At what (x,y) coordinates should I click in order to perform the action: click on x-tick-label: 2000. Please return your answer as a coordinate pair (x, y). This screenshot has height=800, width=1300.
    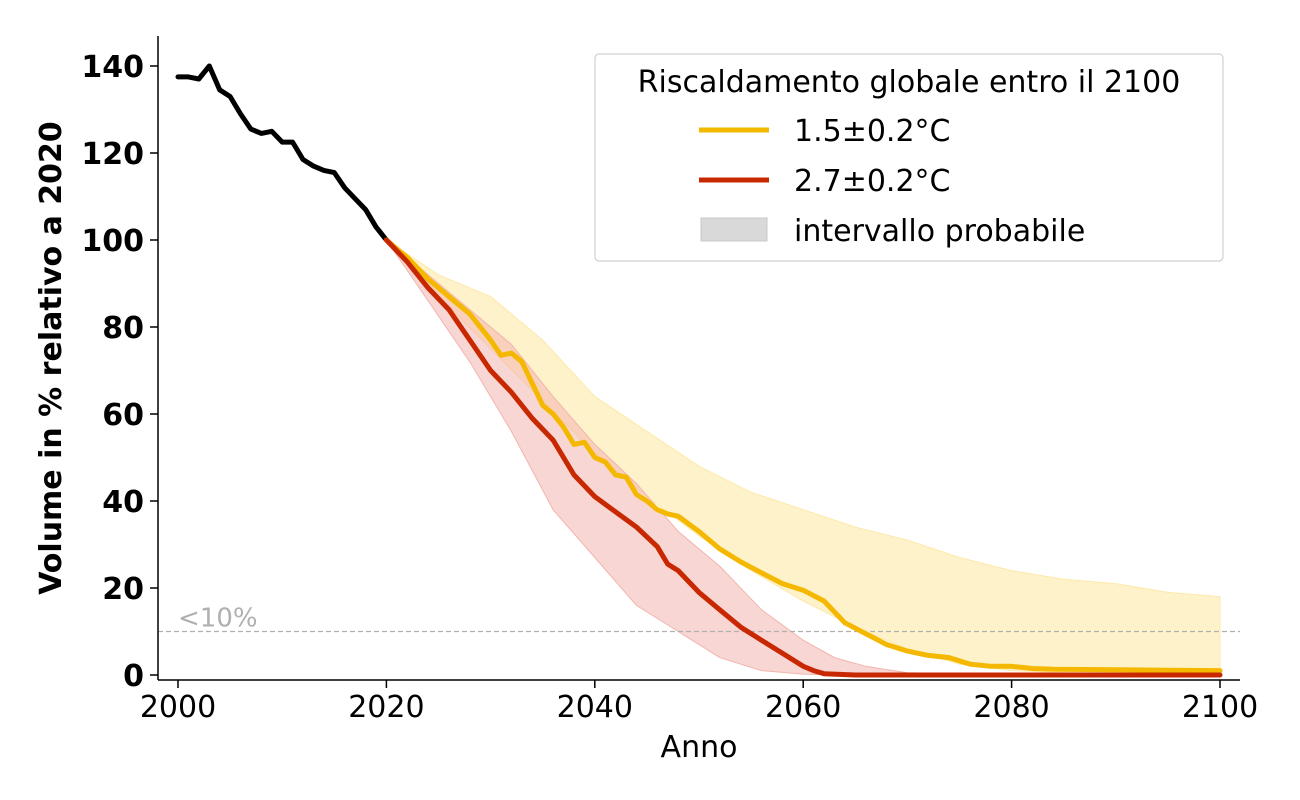
    Looking at the image, I should click on (178, 707).